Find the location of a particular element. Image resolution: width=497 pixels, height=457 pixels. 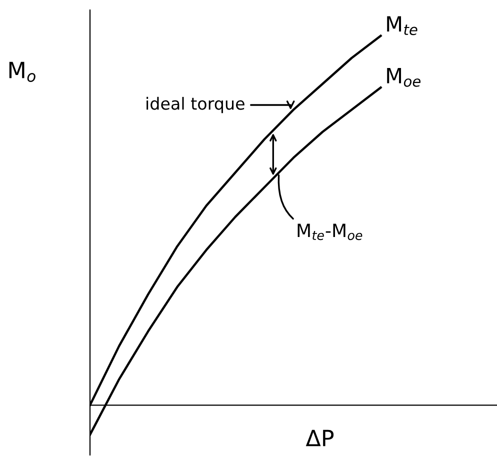

series-label: M$_{te}$ is located at coordinates (402, 26).